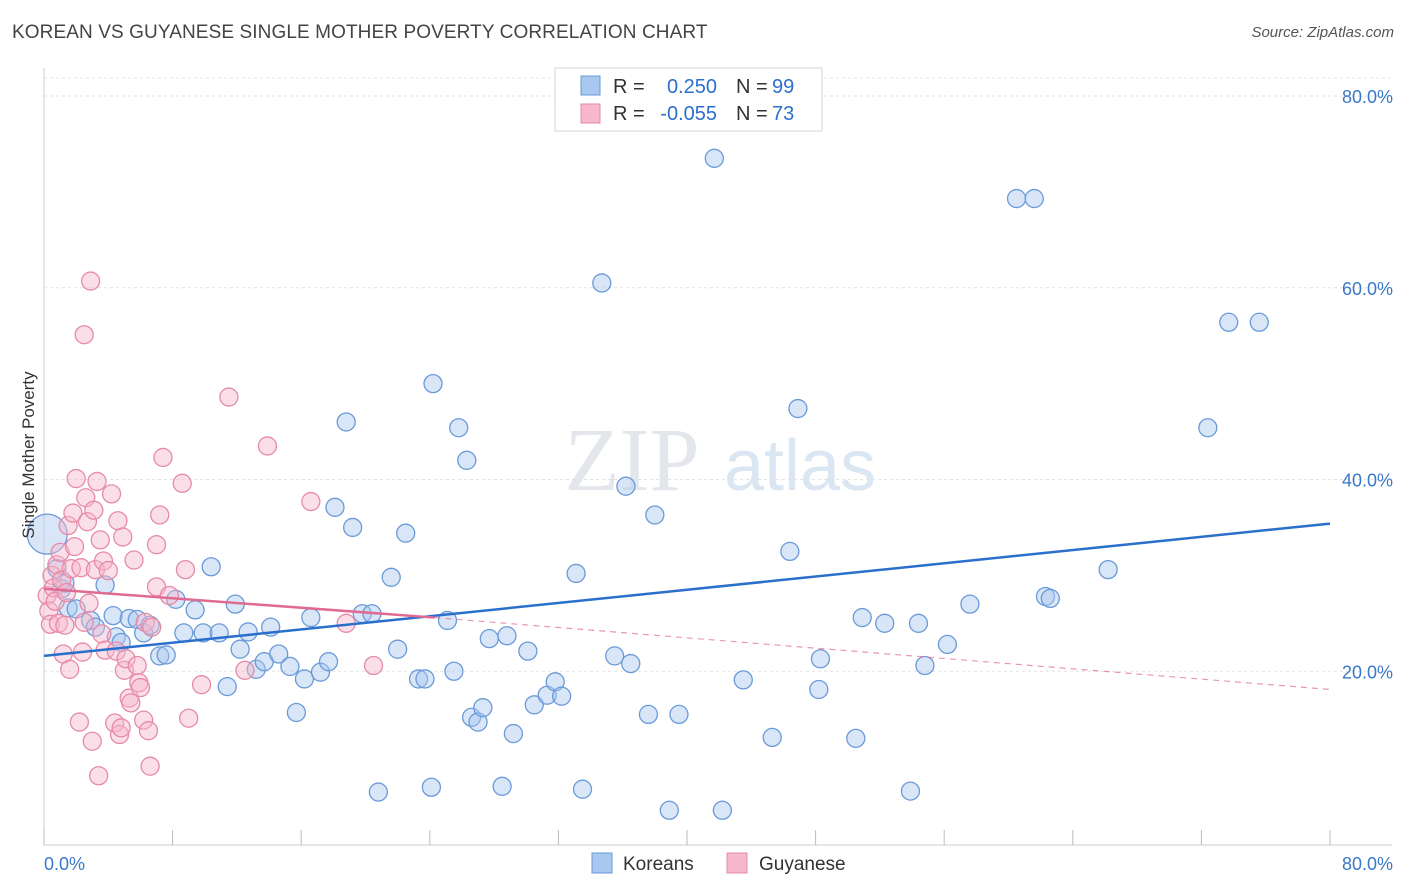 This screenshot has width=1406, height=892. What do you see at coordinates (737, 863) in the screenshot?
I see `legend-bottom-guyanese-swatch` at bounding box center [737, 863].